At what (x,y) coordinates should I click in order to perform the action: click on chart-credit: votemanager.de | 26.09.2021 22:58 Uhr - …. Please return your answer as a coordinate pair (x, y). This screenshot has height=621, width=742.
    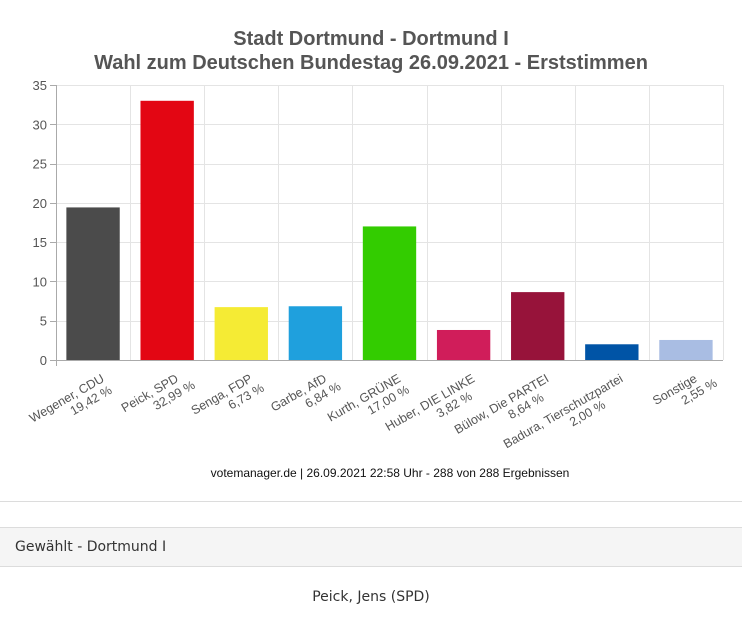
    Looking at the image, I should click on (390, 473).